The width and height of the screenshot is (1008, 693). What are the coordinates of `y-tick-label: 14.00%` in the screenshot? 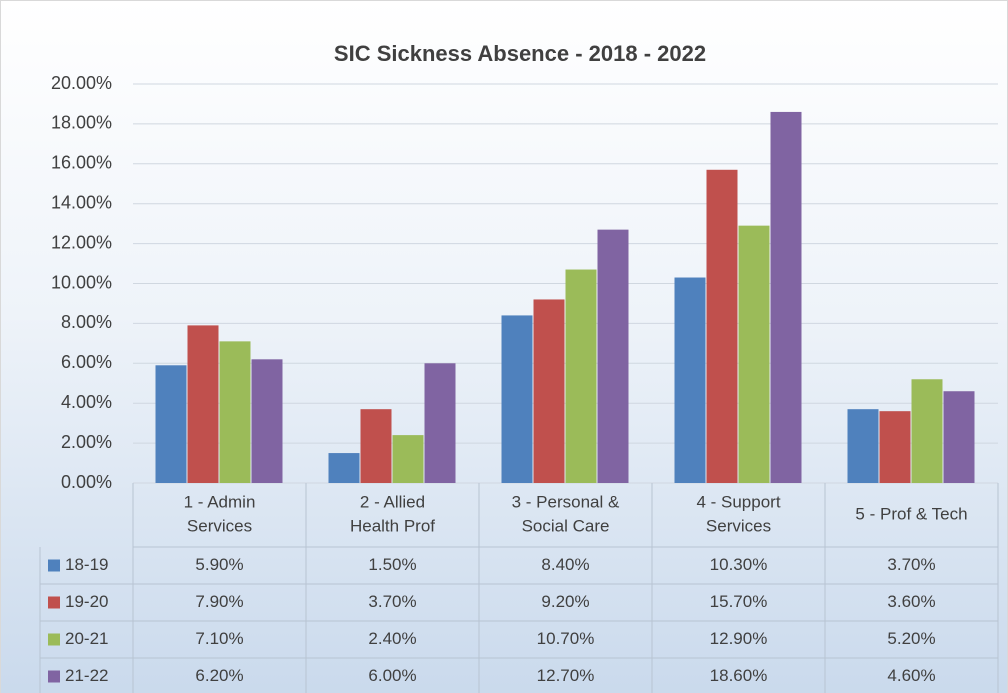 It's located at (81, 202).